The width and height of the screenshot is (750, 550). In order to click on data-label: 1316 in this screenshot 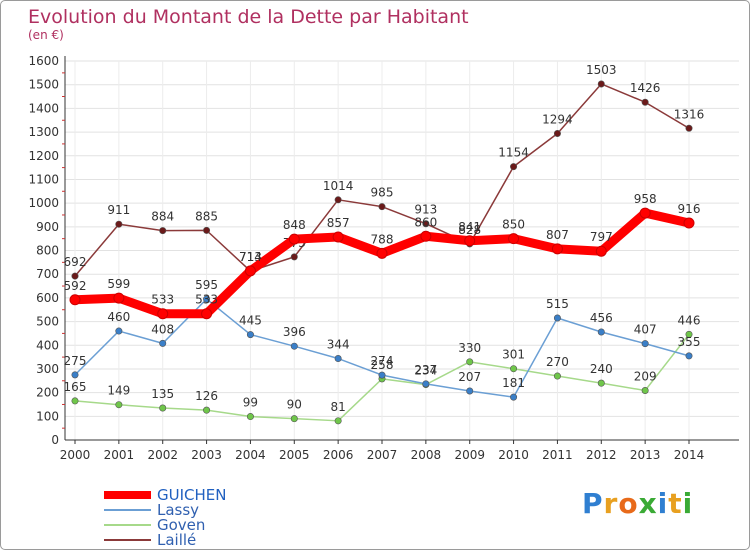, I will do `click(689, 114)`.